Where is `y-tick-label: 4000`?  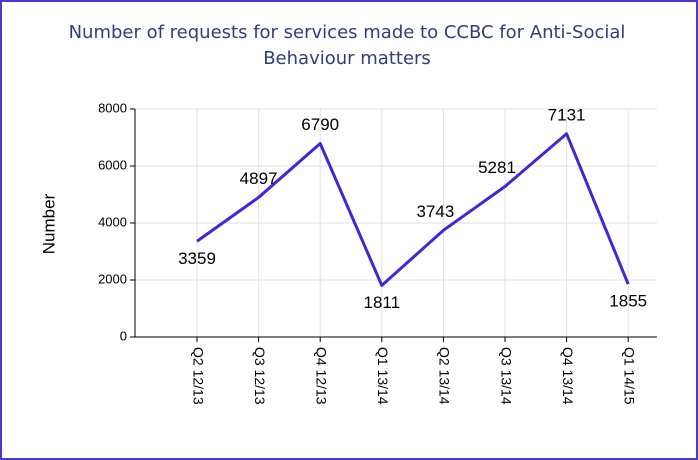
y-tick-label: 4000 is located at coordinates (112, 221).